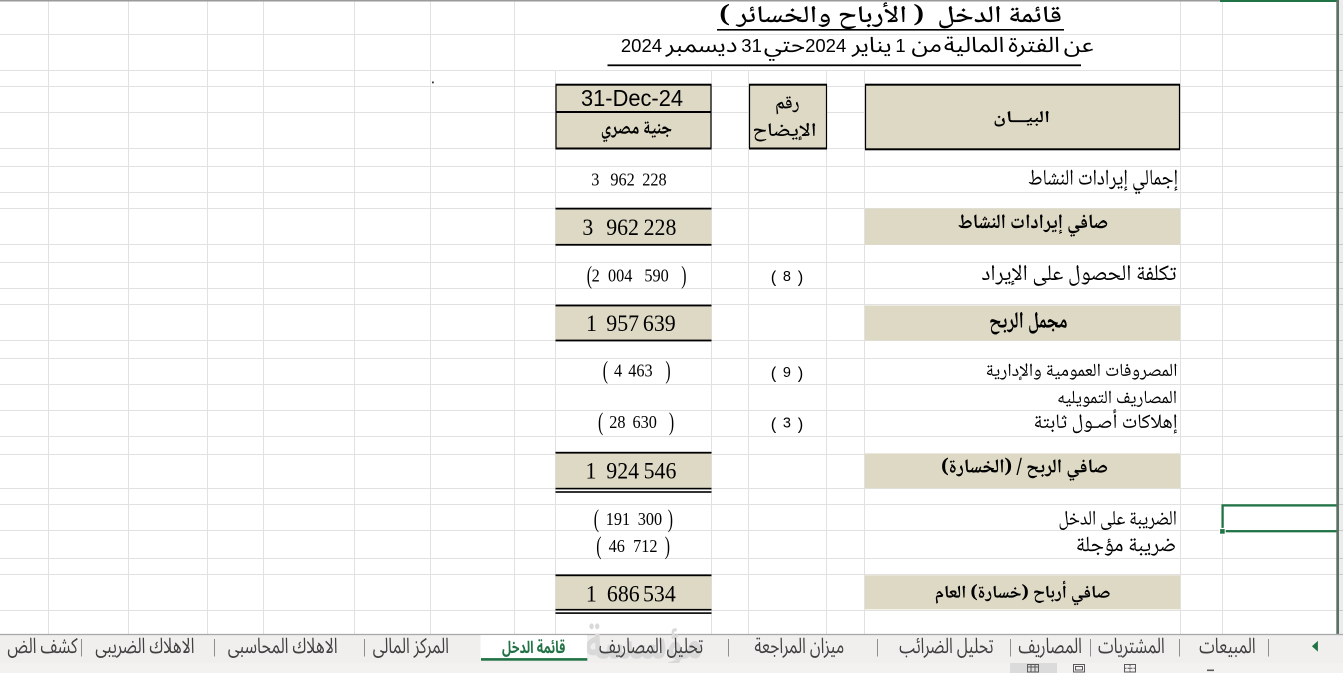 This screenshot has width=1343, height=673. Describe the element at coordinates (632, 98) in the screenshot. I see `svg-text: 31-Dec-24` at that location.